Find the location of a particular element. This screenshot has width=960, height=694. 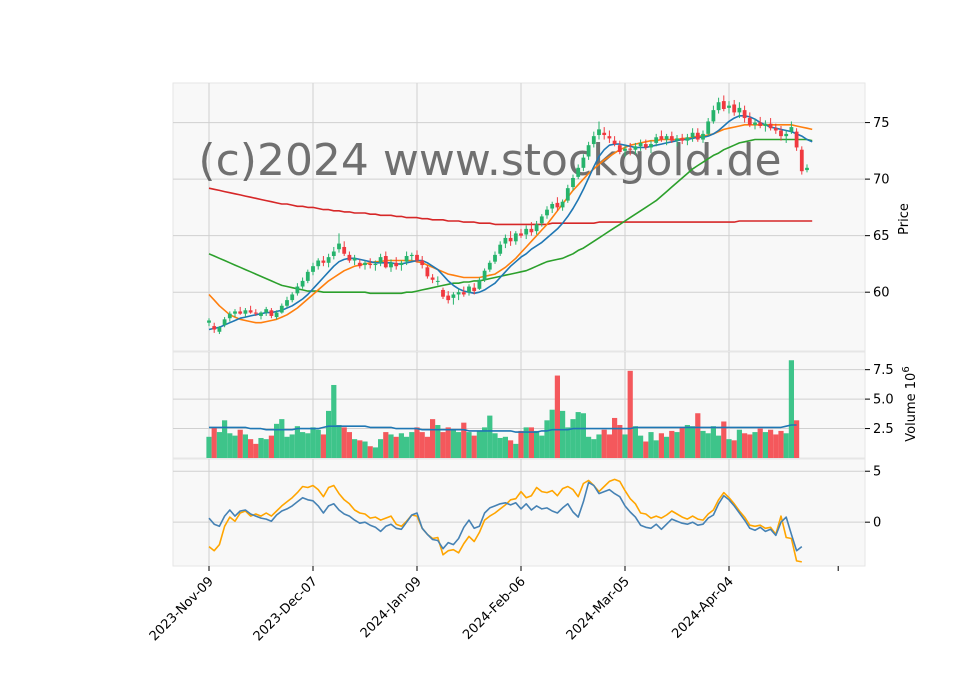

volume-ytick-label: 5.0 is located at coordinates (883, 400).